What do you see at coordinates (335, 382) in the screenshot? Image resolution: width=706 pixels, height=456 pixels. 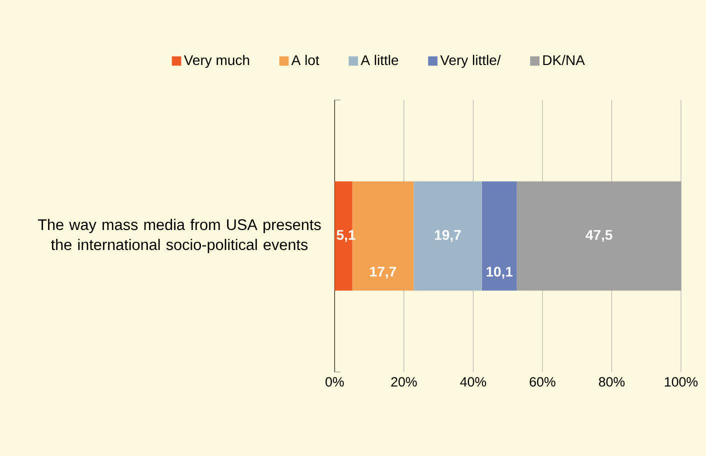 I see `x-tick-label: 0%` at bounding box center [335, 382].